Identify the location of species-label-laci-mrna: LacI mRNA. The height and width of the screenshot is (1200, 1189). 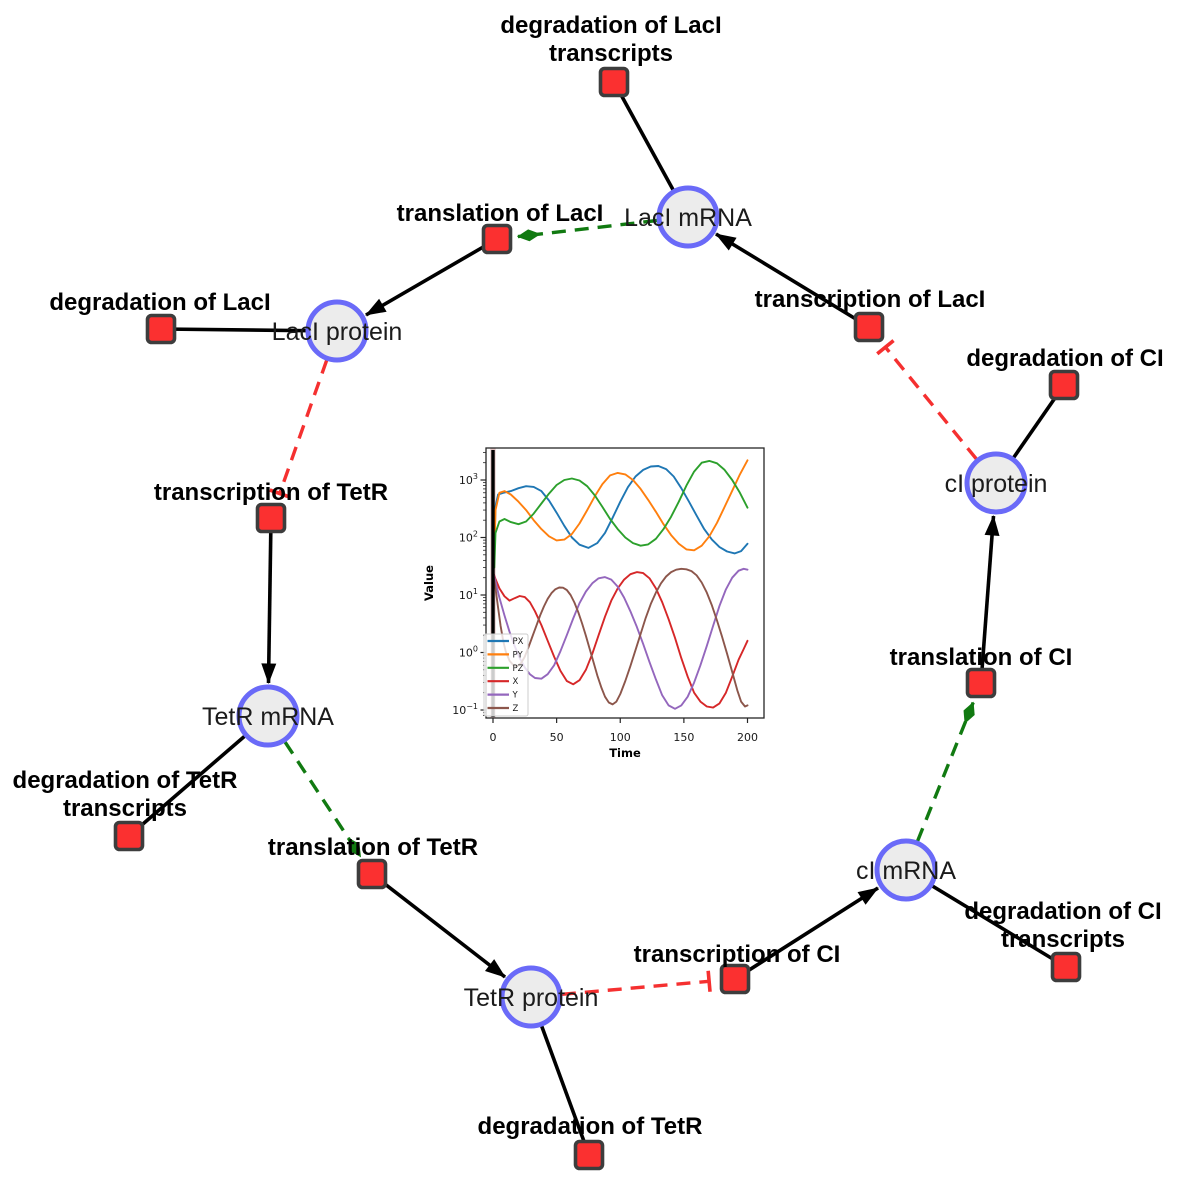
(688, 218).